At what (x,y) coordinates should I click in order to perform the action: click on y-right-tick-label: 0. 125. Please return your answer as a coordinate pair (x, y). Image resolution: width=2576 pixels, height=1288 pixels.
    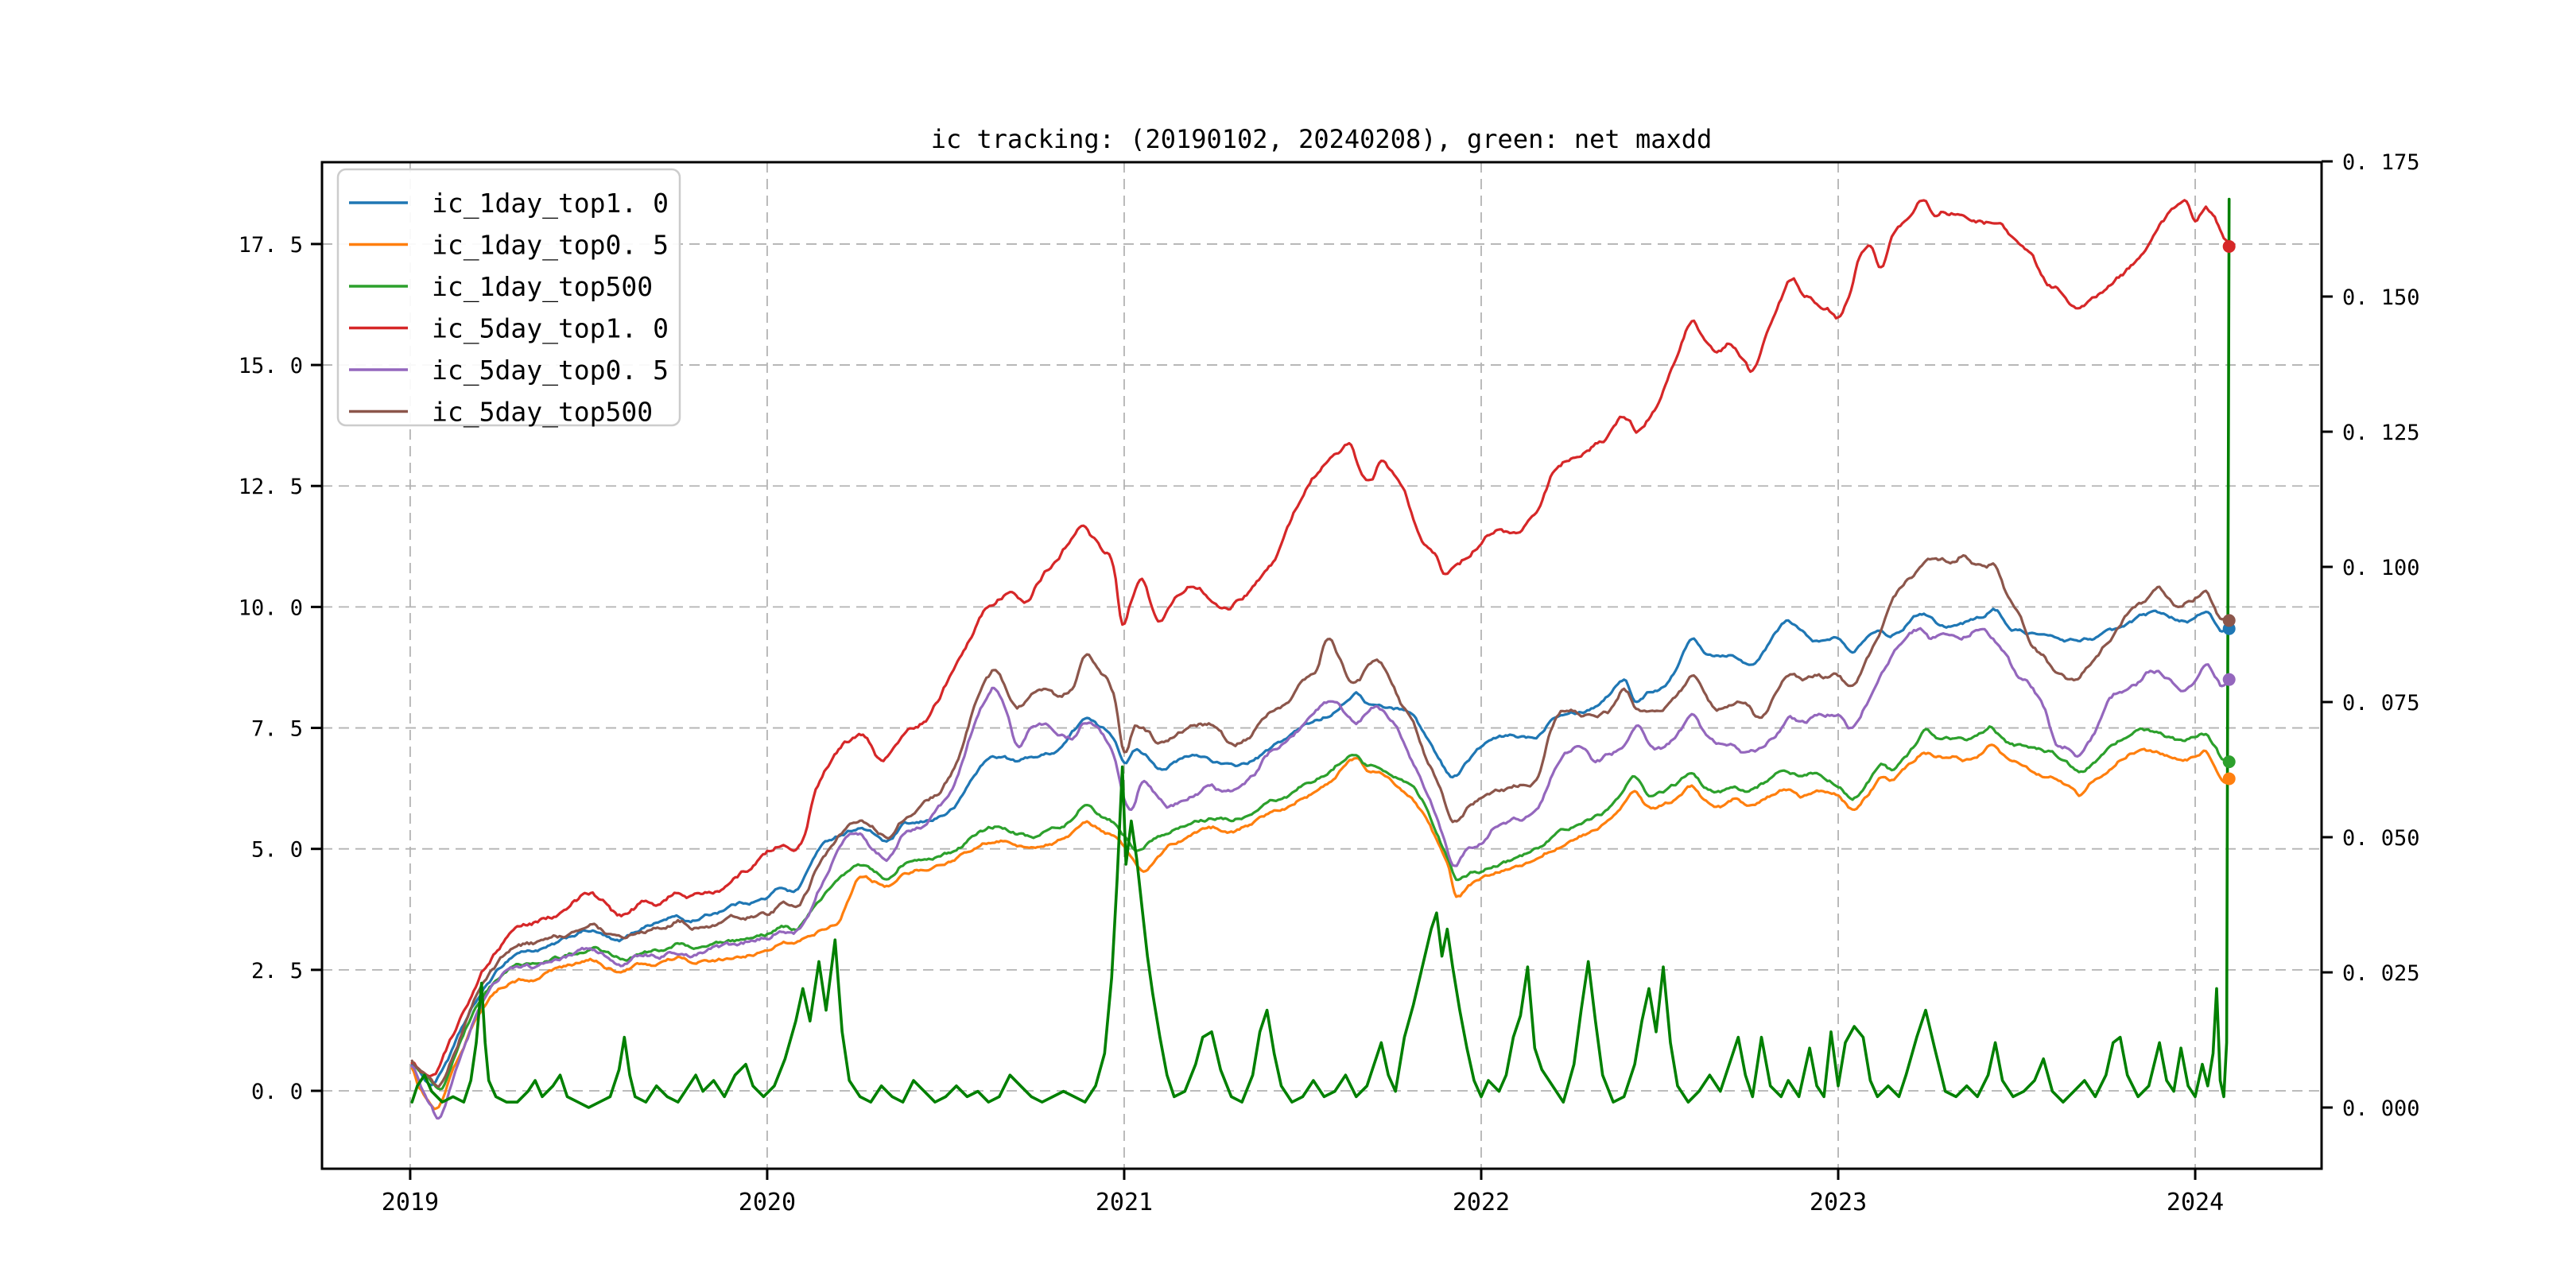
    Looking at the image, I should click on (2381, 433).